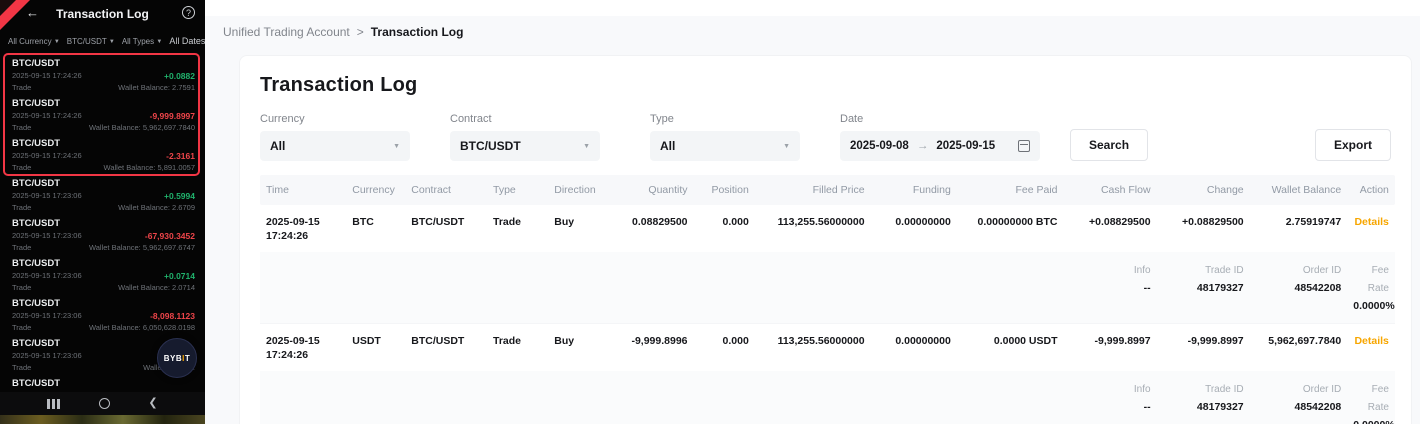 This screenshot has height=424, width=1420. Describe the element at coordinates (1305, 341) in the screenshot. I see `cell-wallet-balance: 5,962,697.7840` at that location.